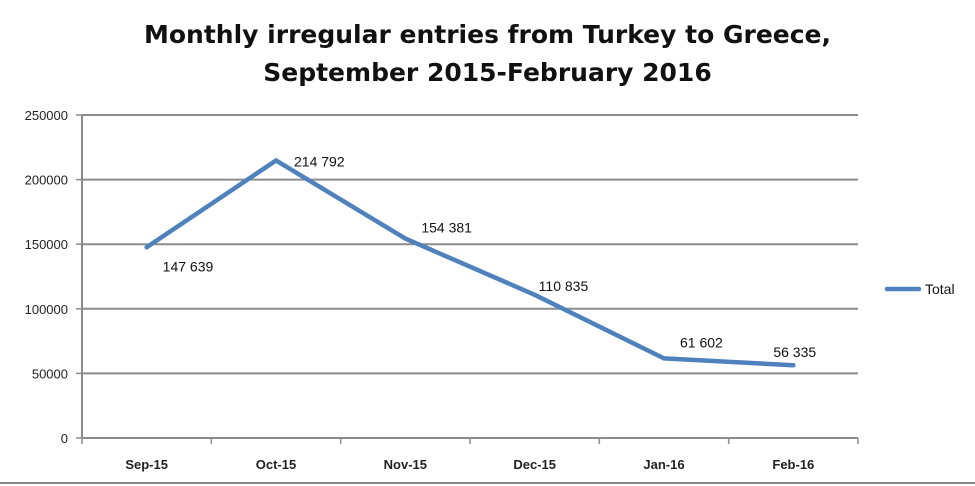 The image size is (975, 486). What do you see at coordinates (188, 266) in the screenshot?
I see `data-label: 147 639` at bounding box center [188, 266].